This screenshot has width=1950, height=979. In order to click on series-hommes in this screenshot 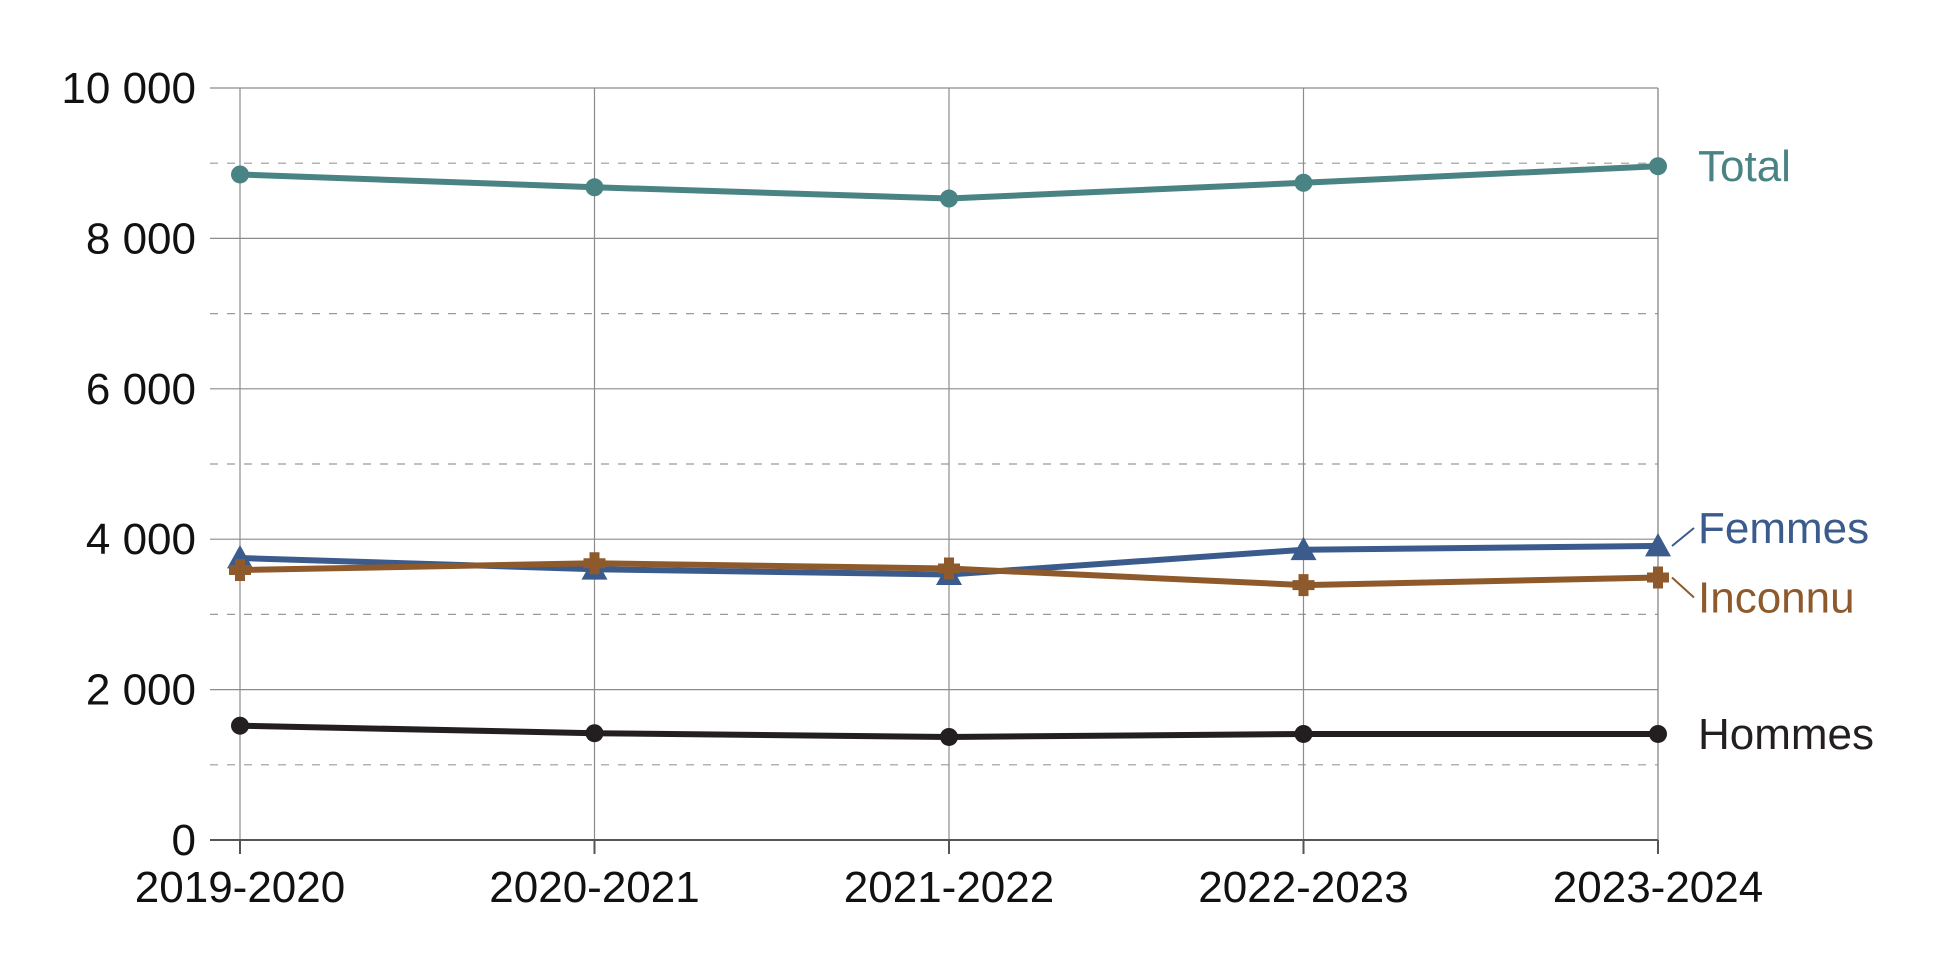, I will do `click(949, 731)`.